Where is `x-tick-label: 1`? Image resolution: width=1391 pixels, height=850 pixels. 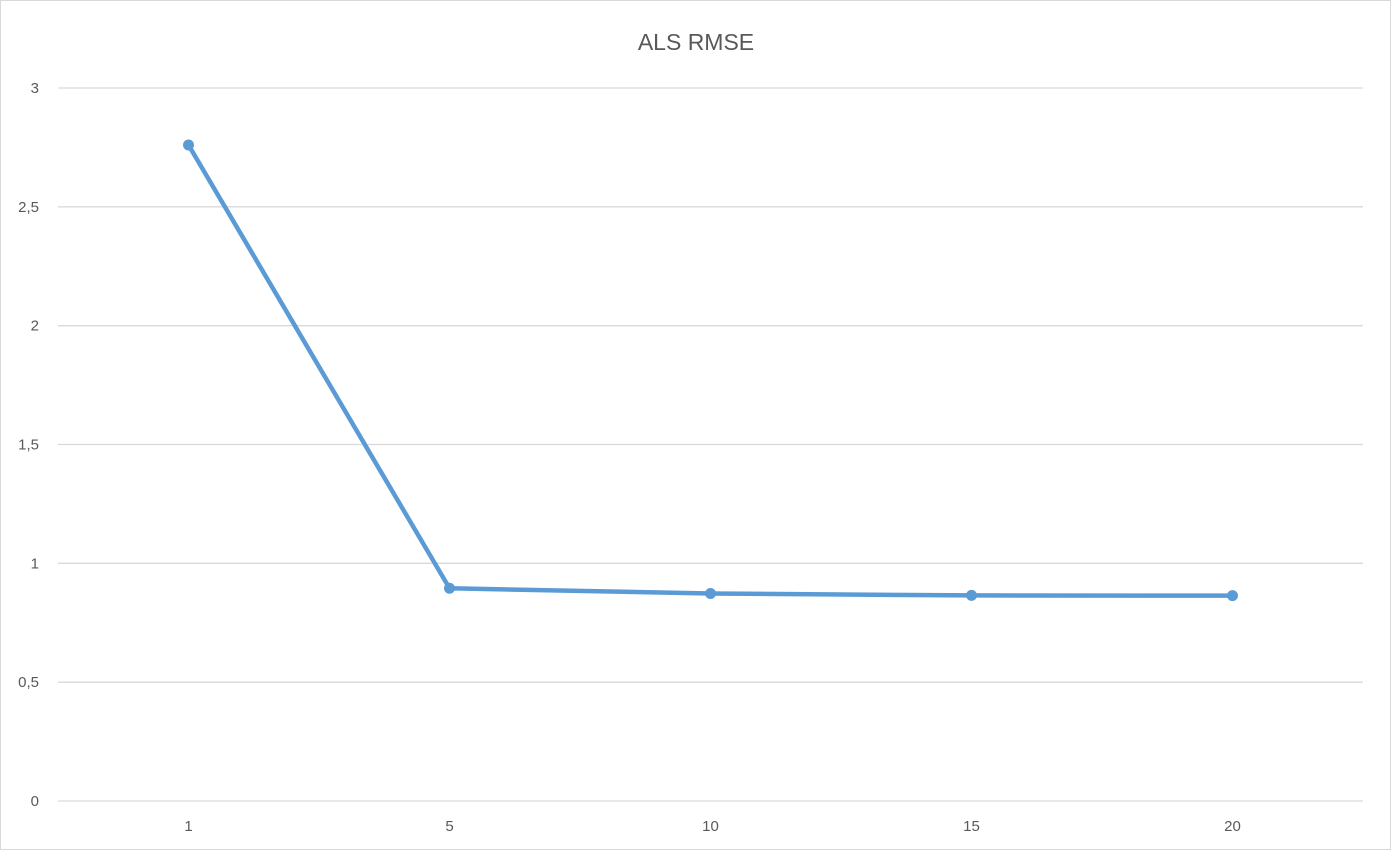 x-tick-label: 1 is located at coordinates (188, 826).